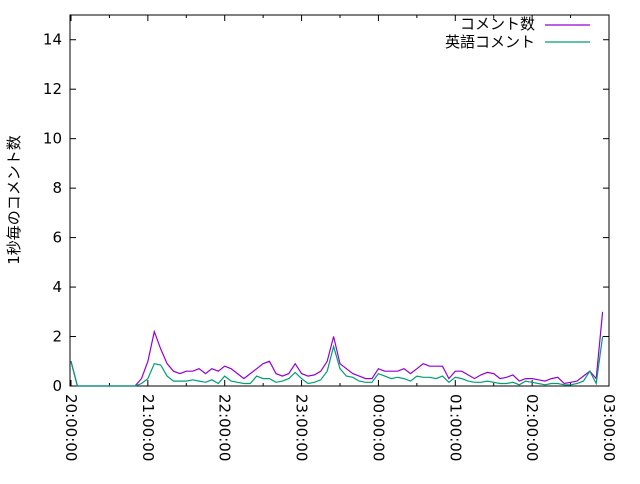 This screenshot has width=640, height=484. Describe the element at coordinates (57, 287) in the screenshot. I see `y-tick-label: 4` at that location.